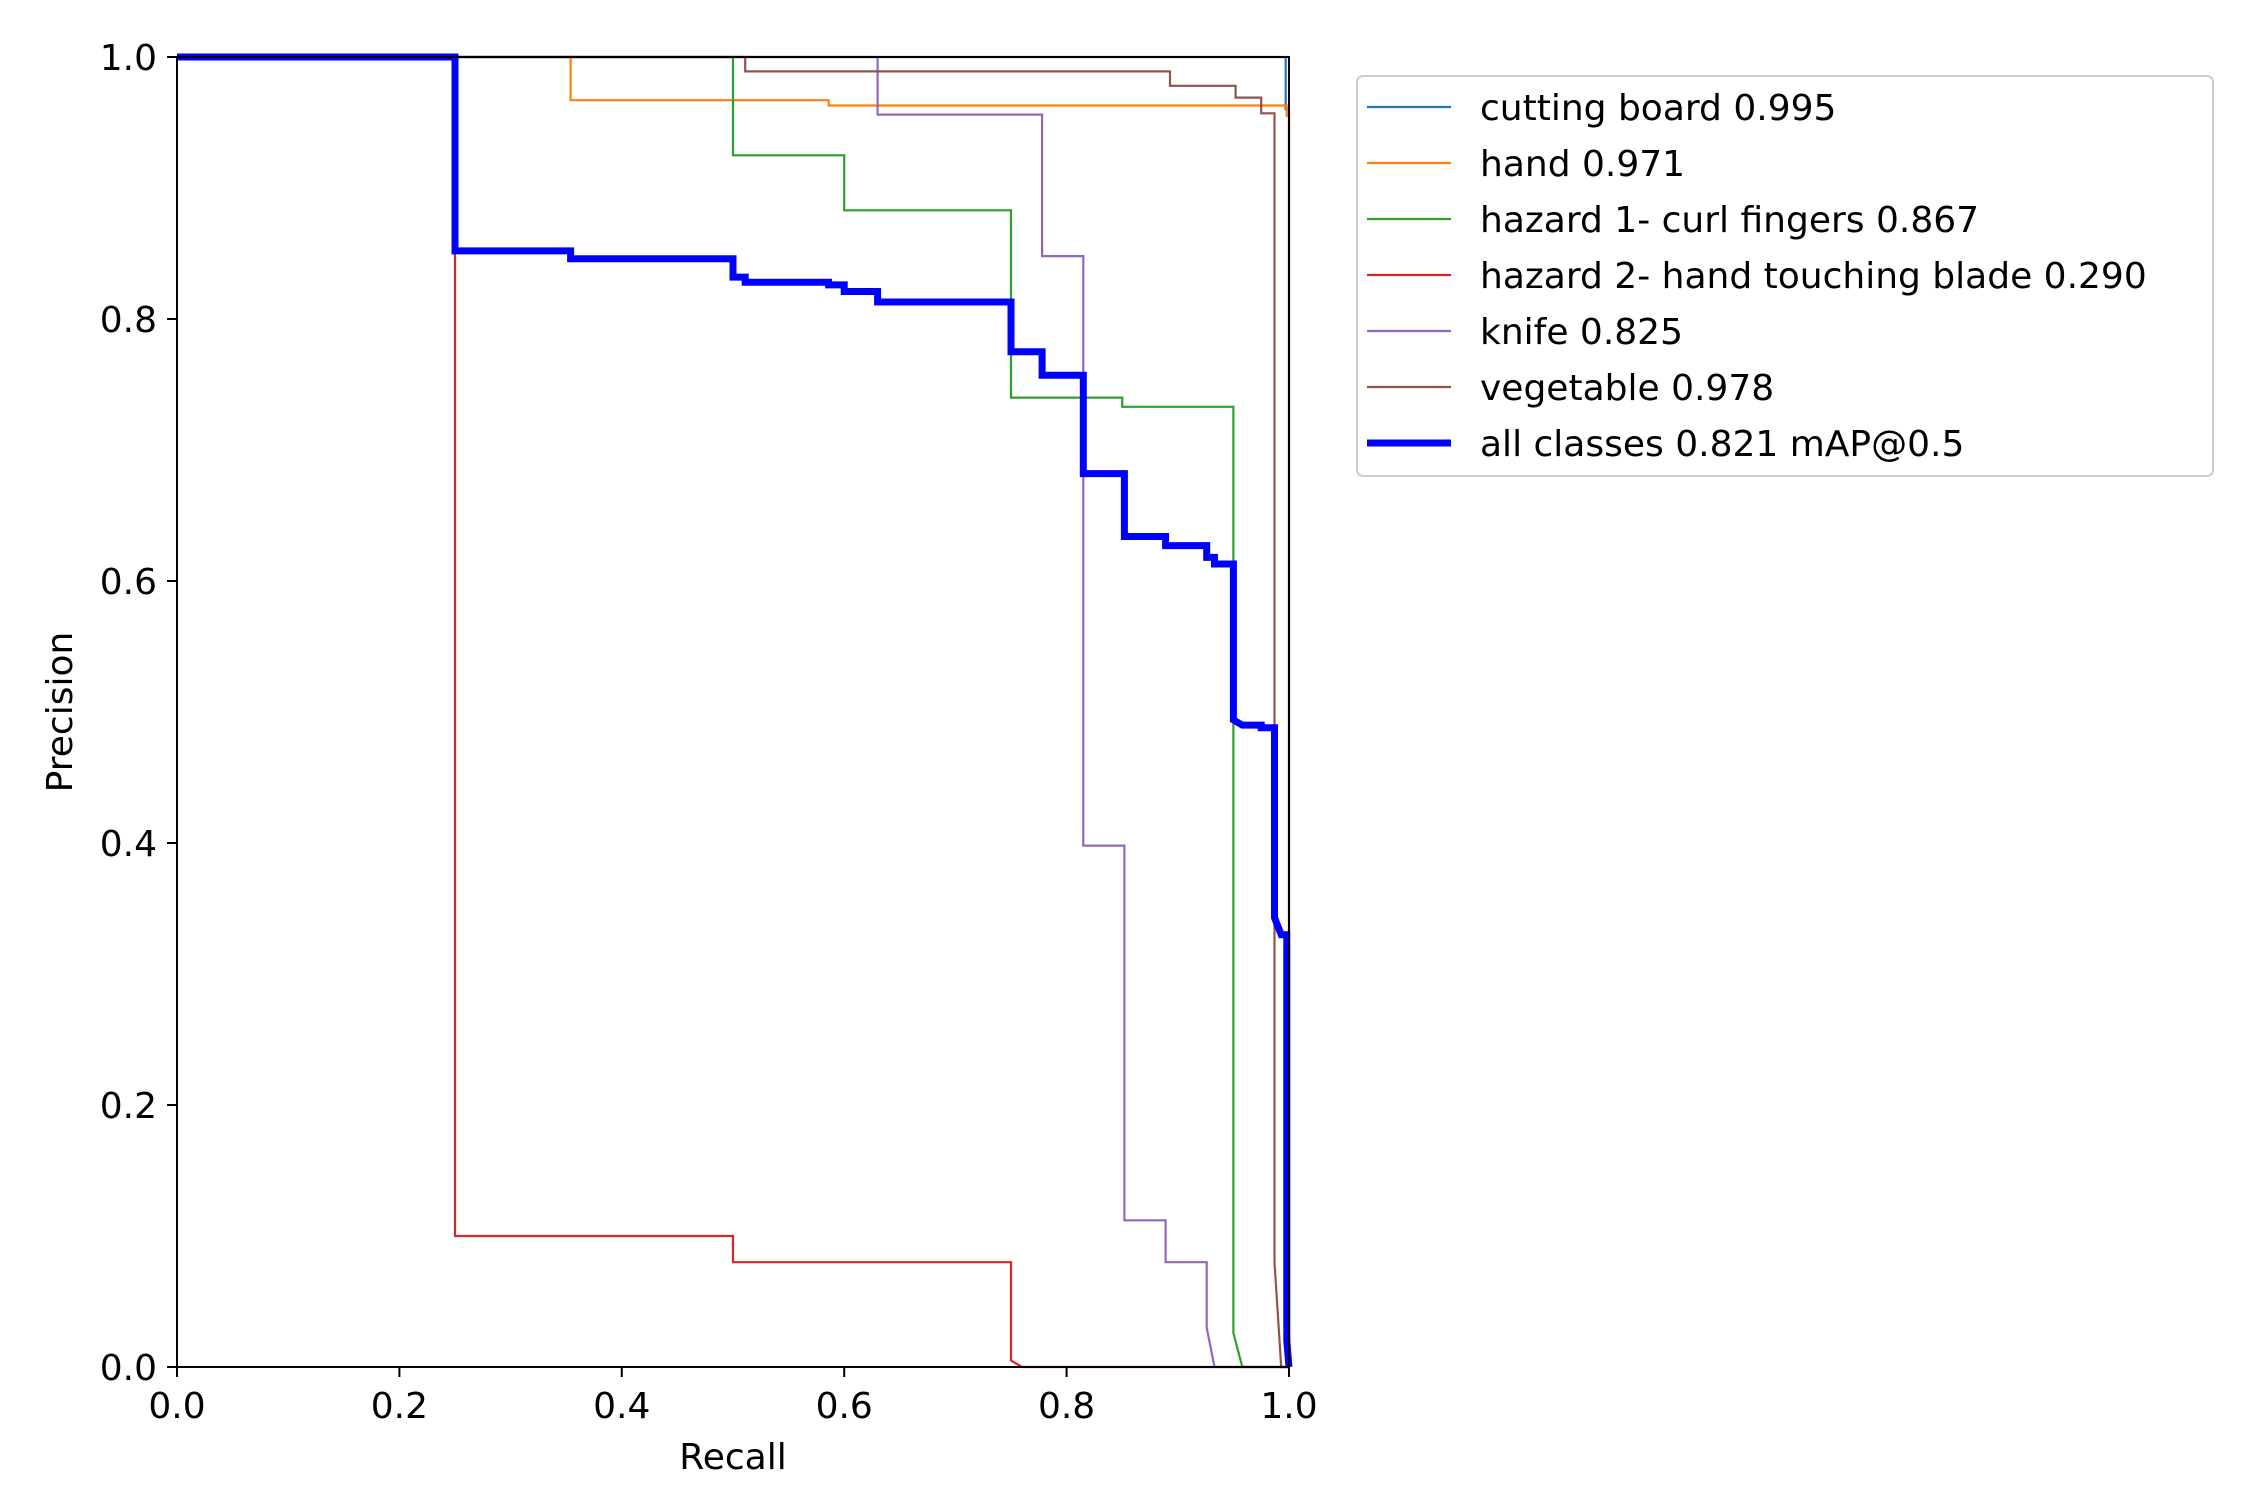 The image size is (2250, 1500). Describe the element at coordinates (733, 1397) in the screenshot. I see `x-axis: 0.0 0.2 0.4 0.6 0.8 1.0` at that location.